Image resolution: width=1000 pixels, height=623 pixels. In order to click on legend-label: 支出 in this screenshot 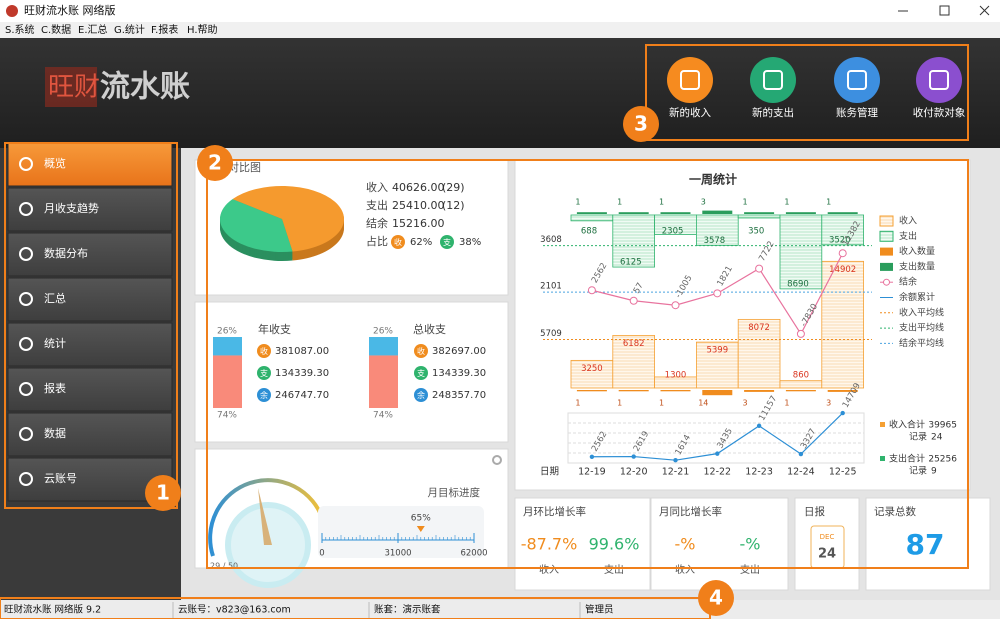, I will do `click(908, 236)`.